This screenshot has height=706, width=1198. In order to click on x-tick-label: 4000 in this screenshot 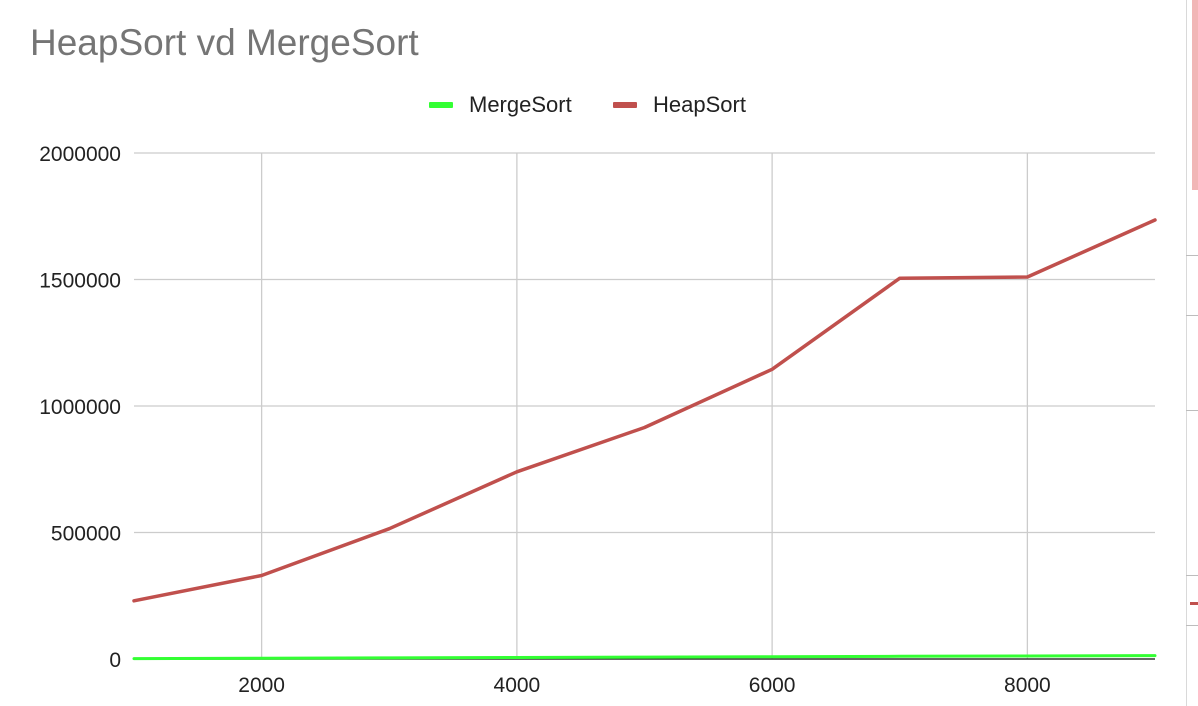, I will do `click(517, 685)`.